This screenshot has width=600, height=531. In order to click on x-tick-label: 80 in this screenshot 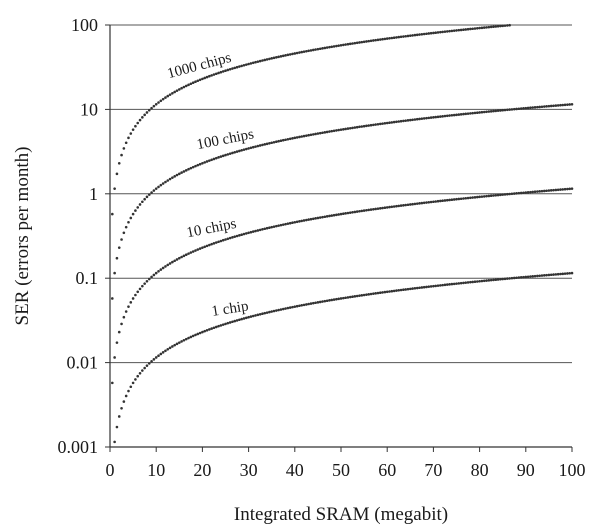, I will do `click(480, 470)`.